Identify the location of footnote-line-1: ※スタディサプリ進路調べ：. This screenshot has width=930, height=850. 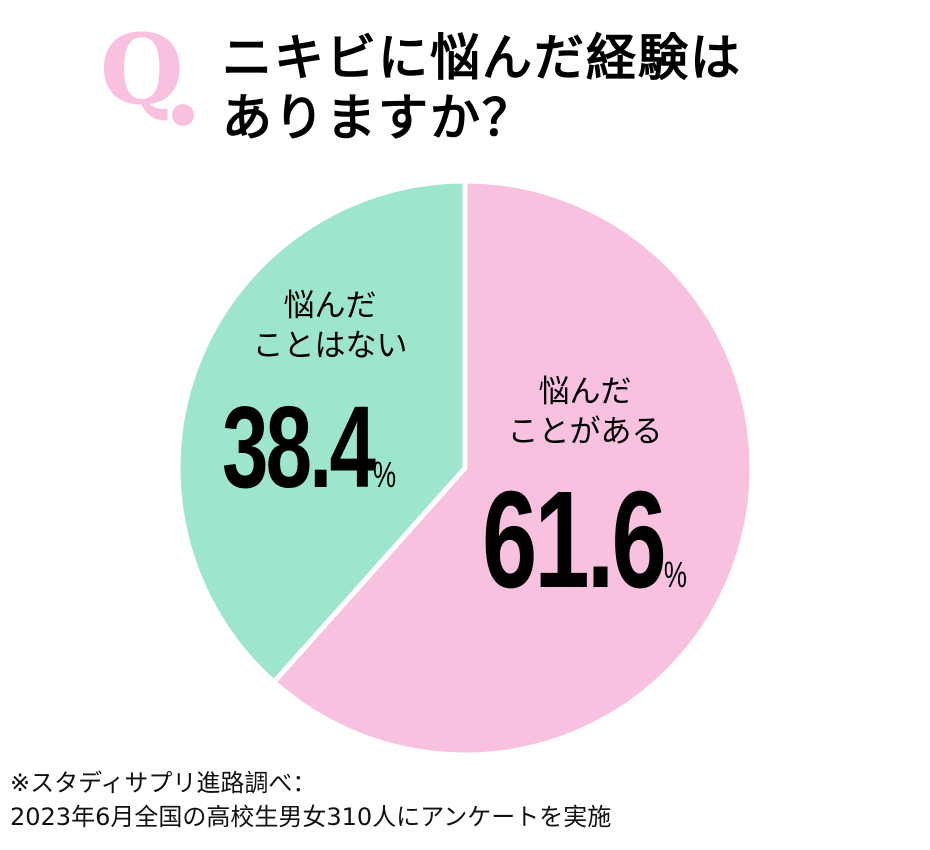
(163, 783).